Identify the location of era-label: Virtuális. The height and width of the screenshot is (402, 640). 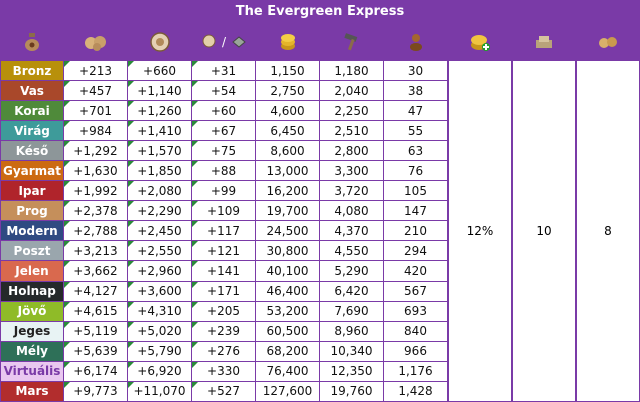
(32, 371).